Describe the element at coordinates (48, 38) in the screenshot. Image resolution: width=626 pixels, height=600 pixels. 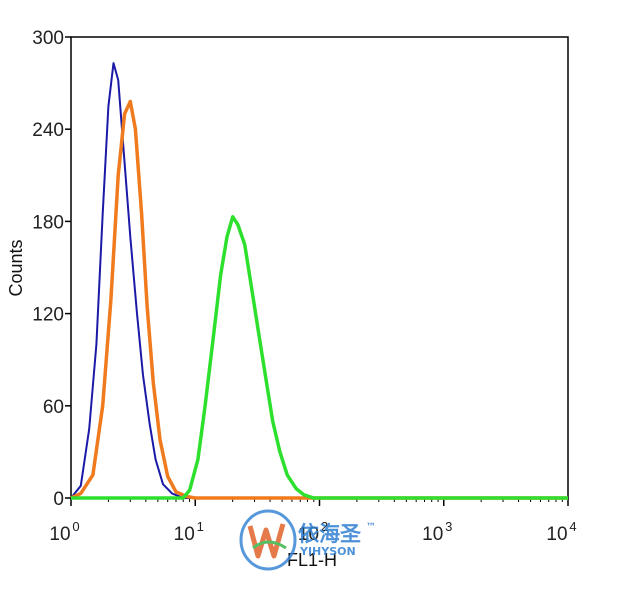
I see `y-tick-label: 300` at that location.